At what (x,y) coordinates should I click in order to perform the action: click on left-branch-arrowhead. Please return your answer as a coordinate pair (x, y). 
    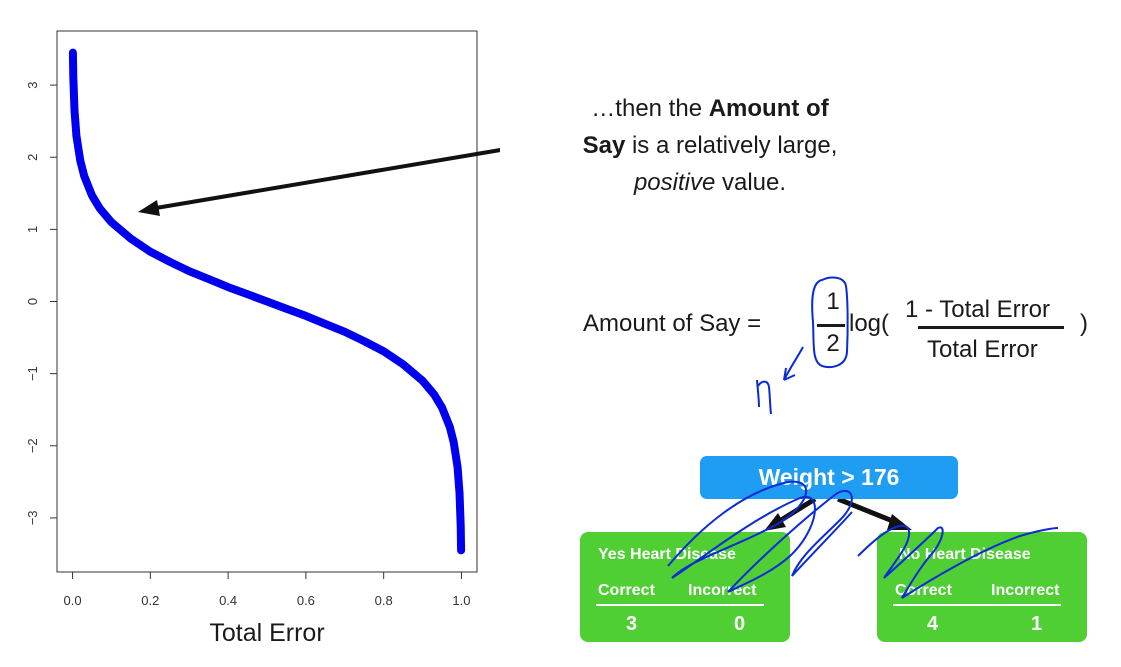
    Looking at the image, I should click on (775, 522).